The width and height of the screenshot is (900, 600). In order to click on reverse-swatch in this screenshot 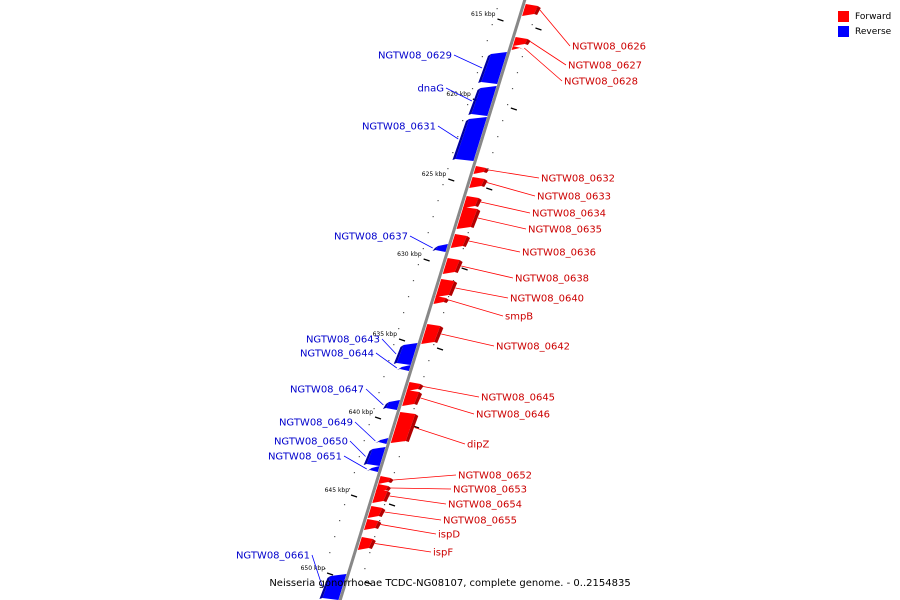, I will do `click(843, 31)`.